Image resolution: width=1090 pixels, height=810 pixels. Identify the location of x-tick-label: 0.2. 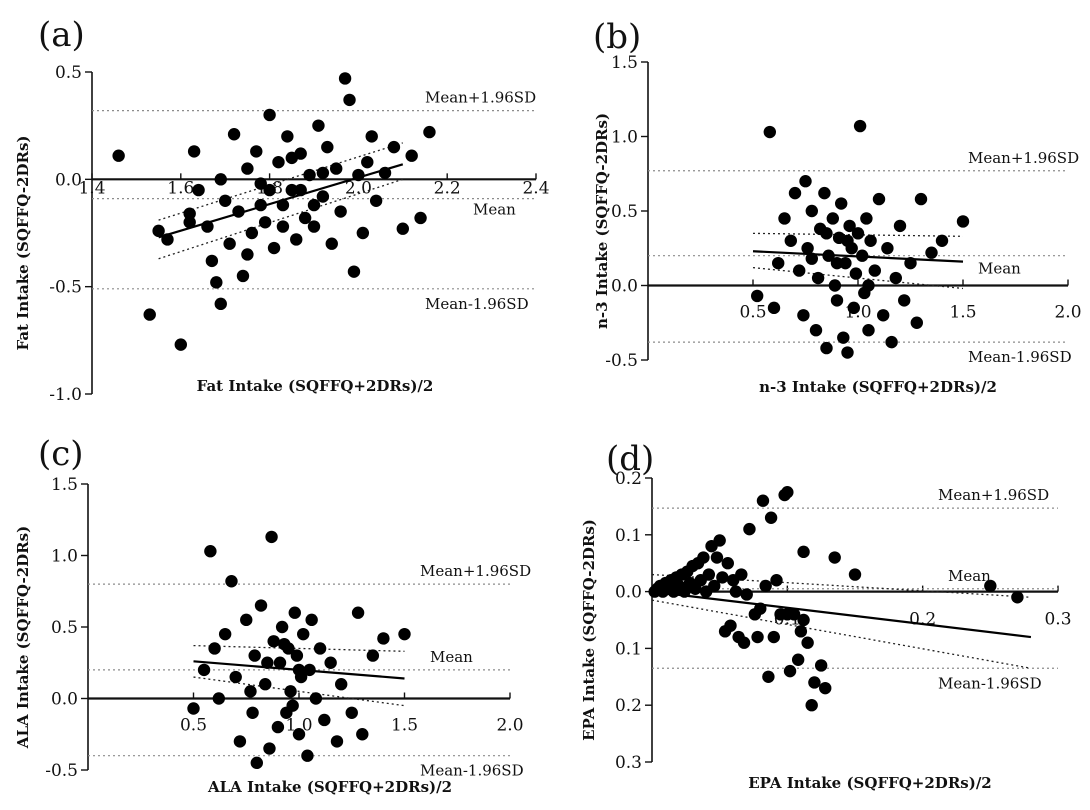
(922, 620).